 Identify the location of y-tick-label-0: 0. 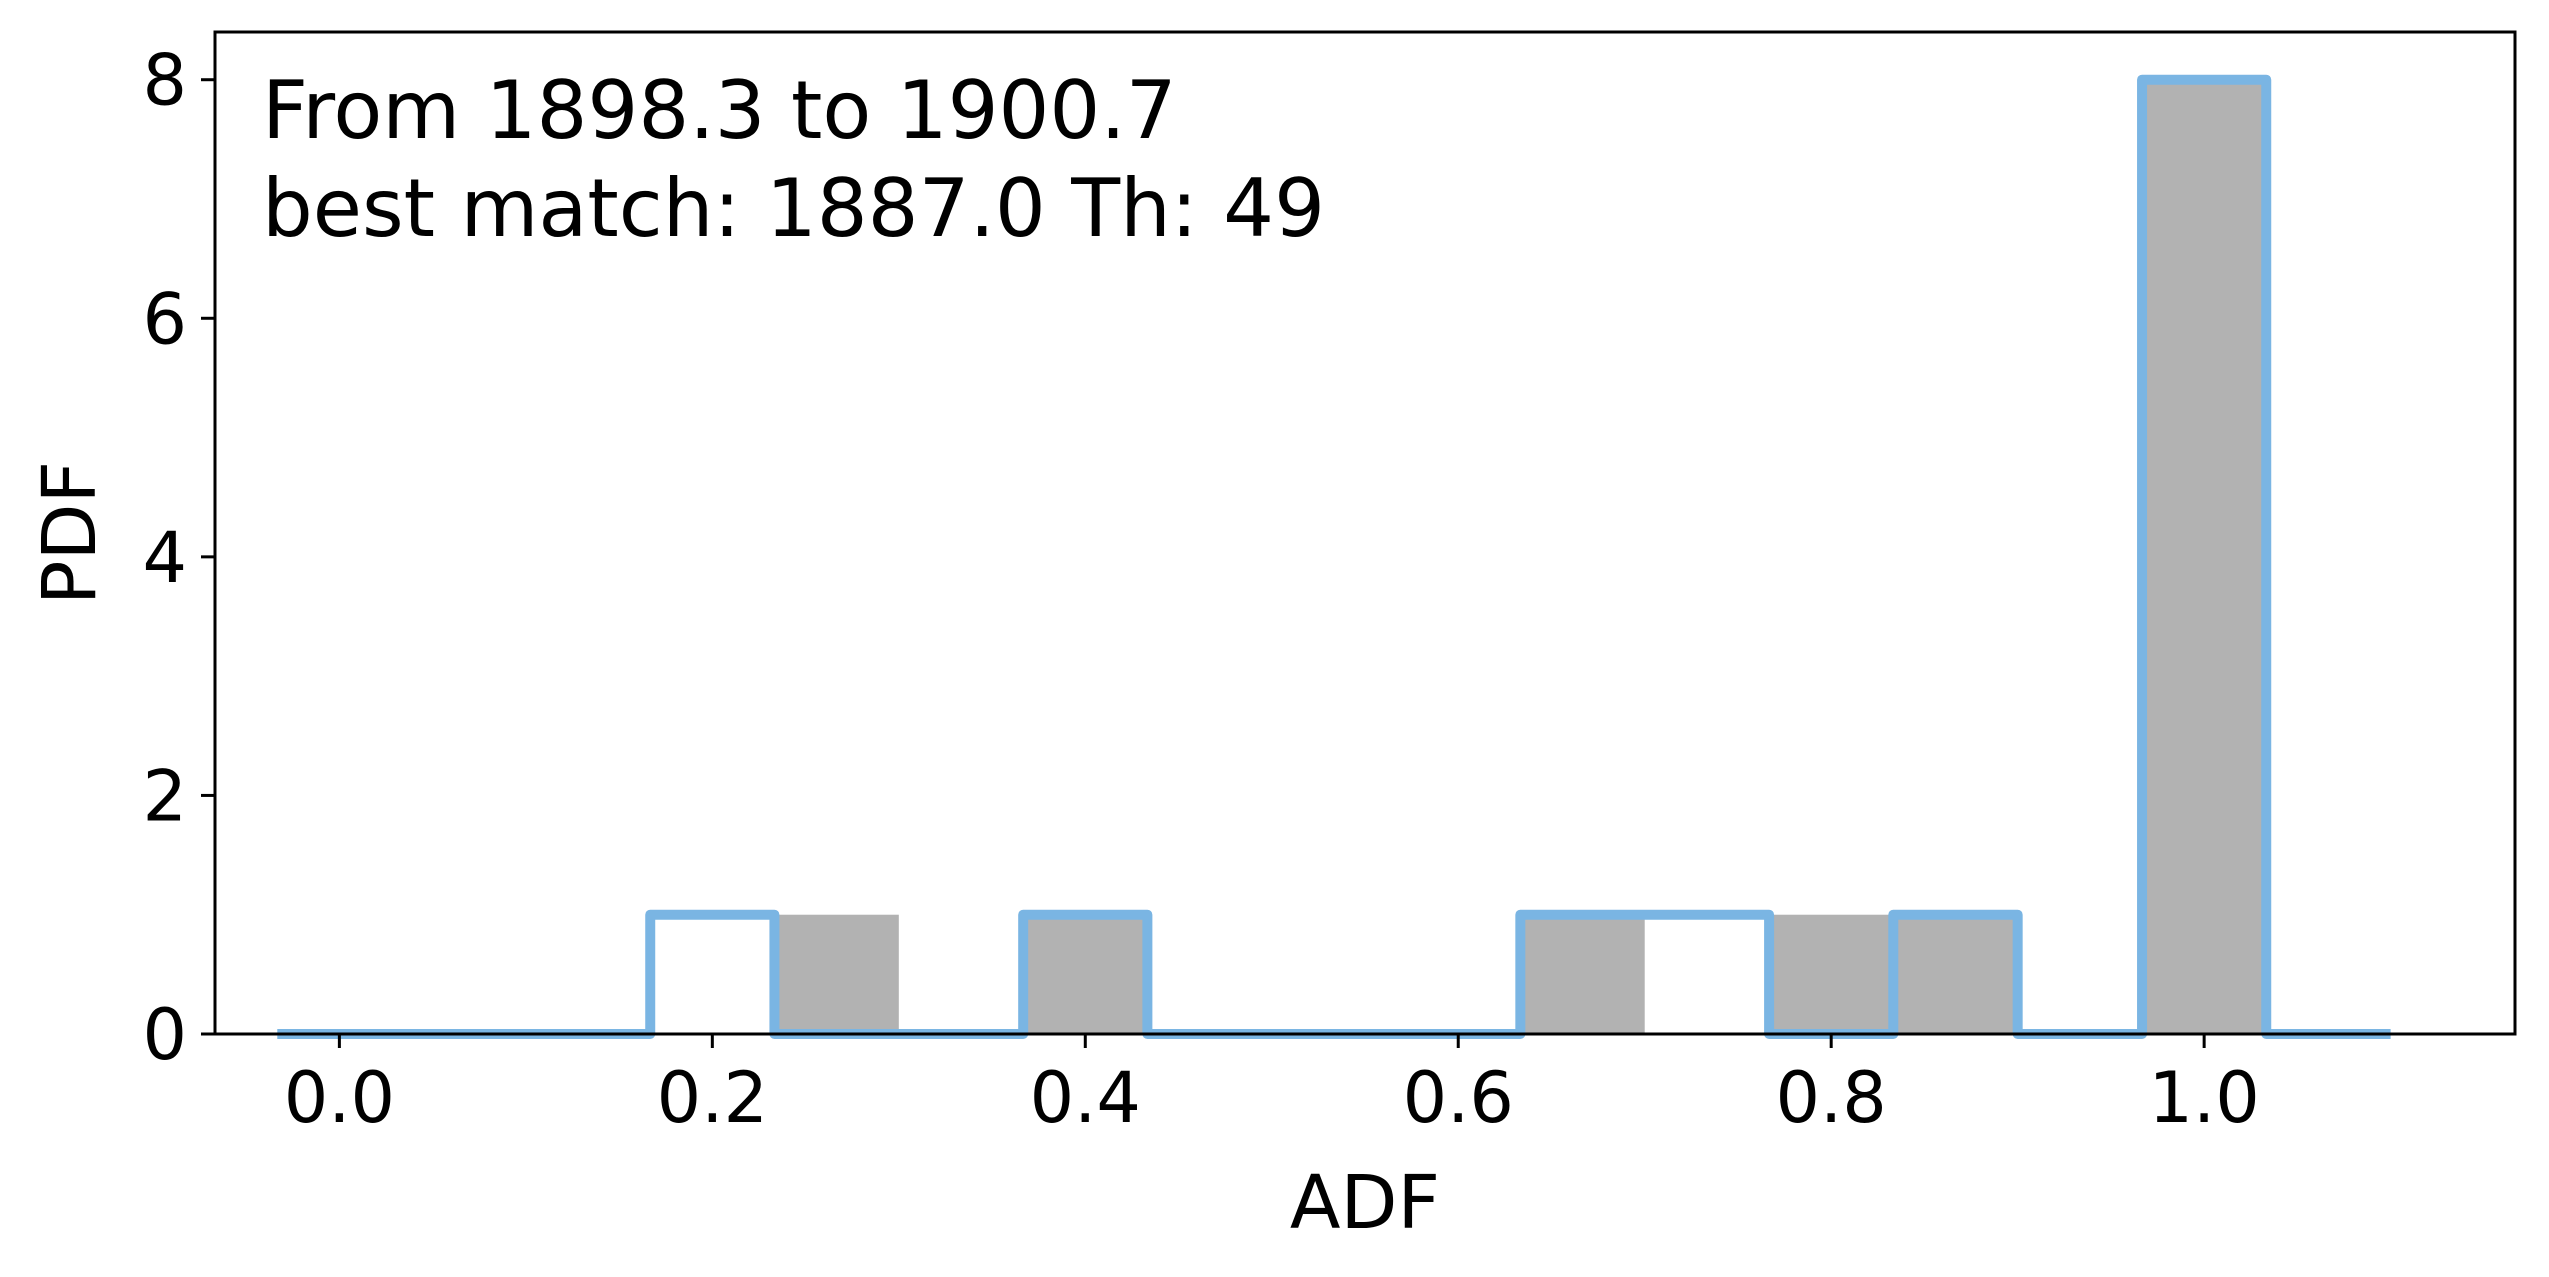
(164, 1035).